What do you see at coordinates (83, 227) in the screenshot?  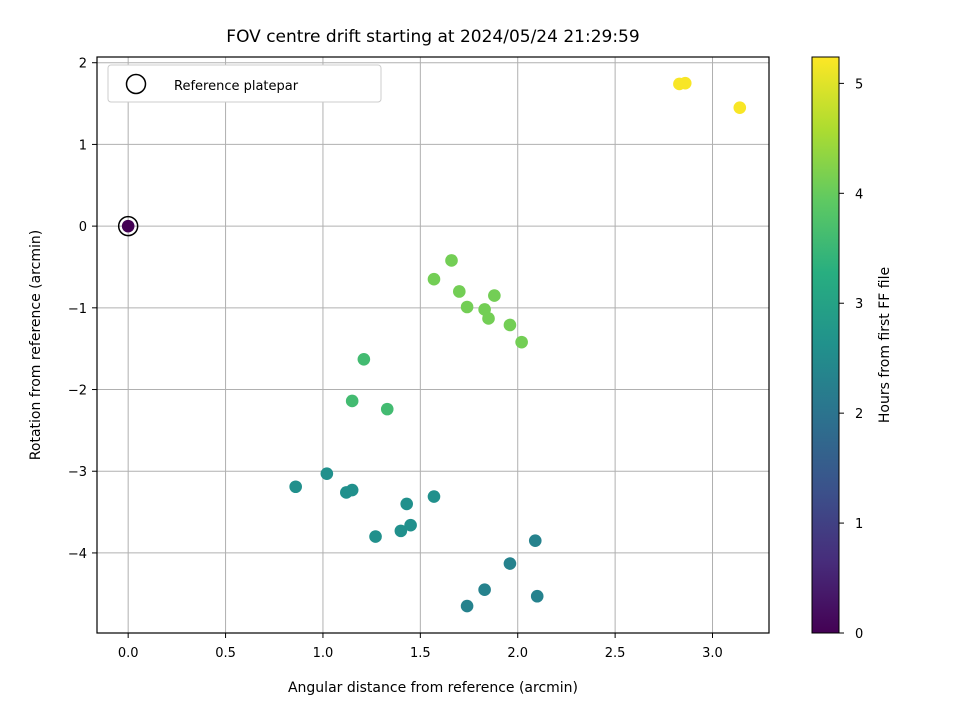 I see `y-tick-label: 0` at bounding box center [83, 227].